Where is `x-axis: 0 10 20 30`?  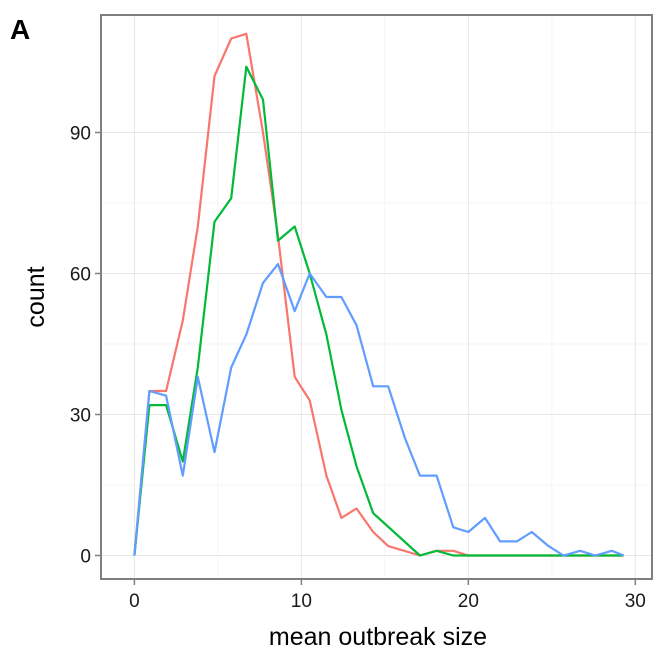 x-axis: 0 10 20 30 is located at coordinates (387, 595).